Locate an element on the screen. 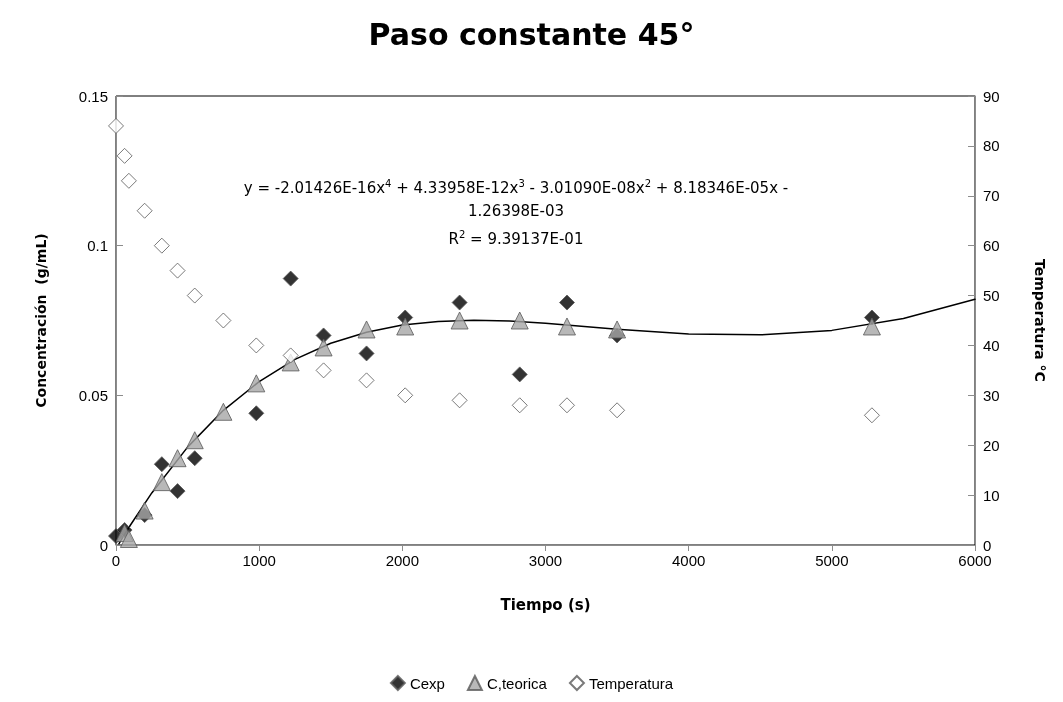  y2-tick-label: 30 is located at coordinates (991, 395).